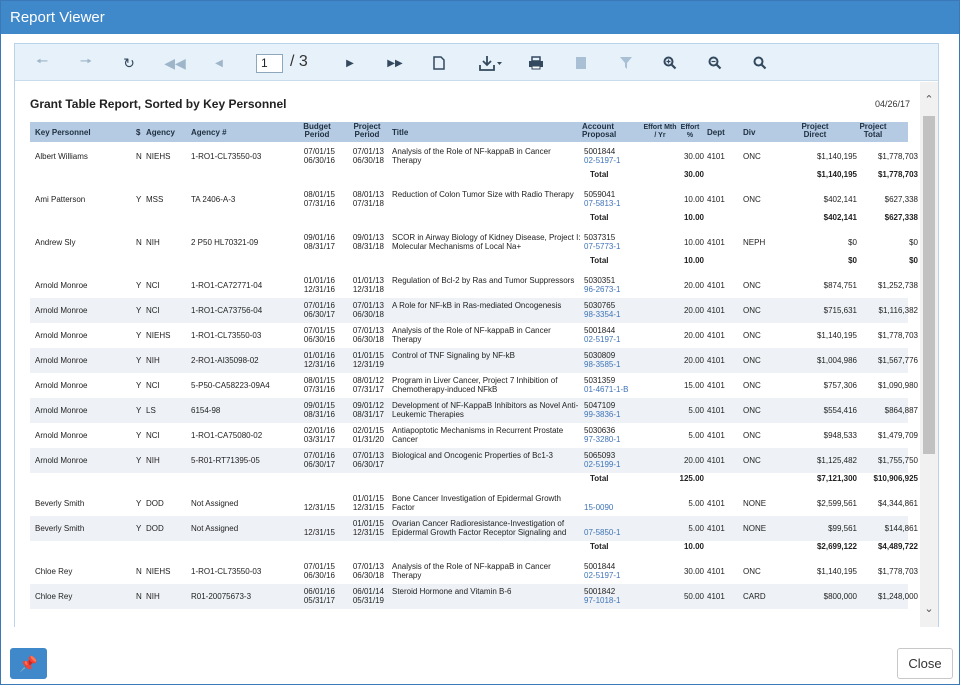 The height and width of the screenshot is (685, 960). Describe the element at coordinates (368, 507) in the screenshot. I see `project-end: 12/31/15` at that location.